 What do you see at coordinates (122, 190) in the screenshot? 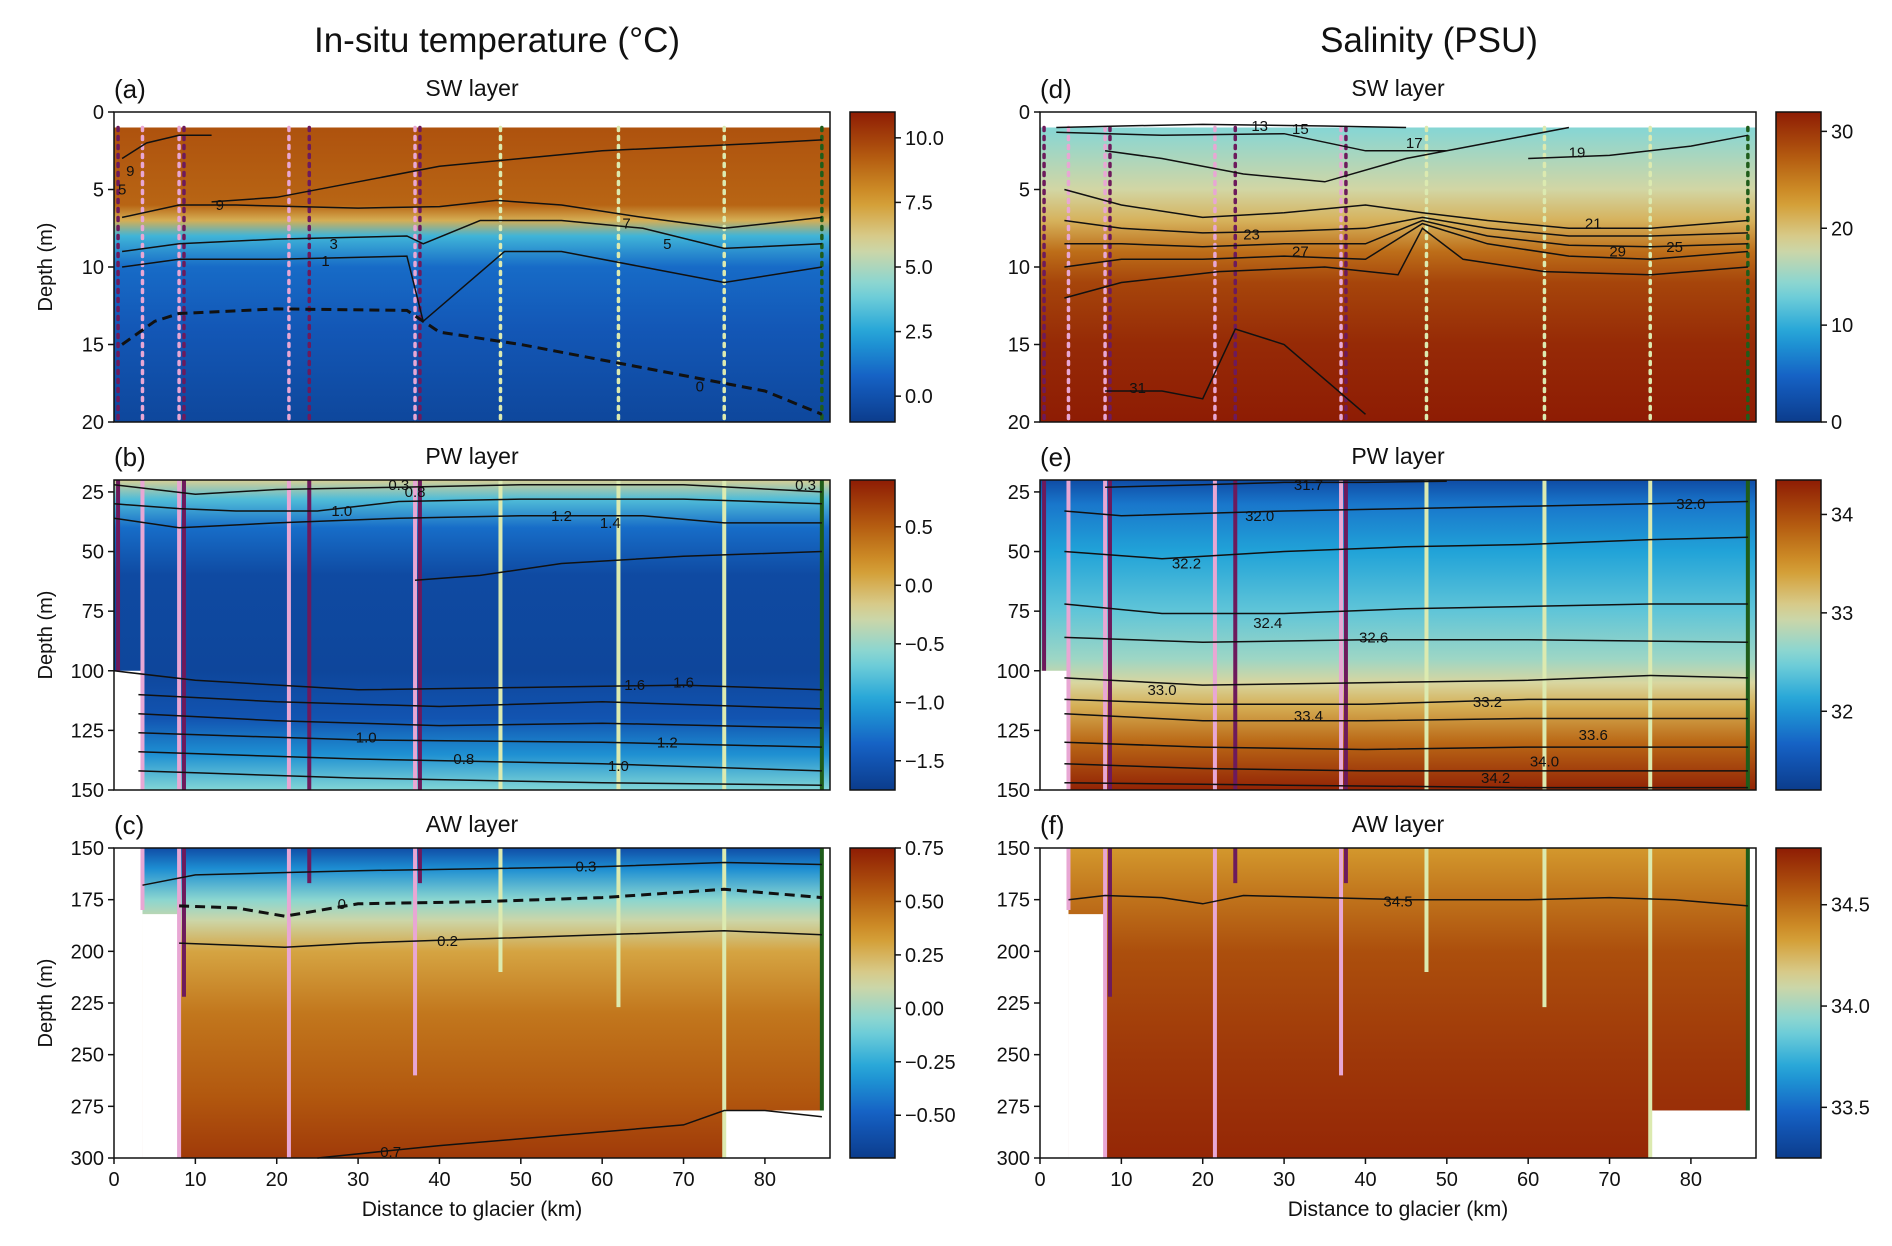
I see `contour-label: 5` at bounding box center [122, 190].